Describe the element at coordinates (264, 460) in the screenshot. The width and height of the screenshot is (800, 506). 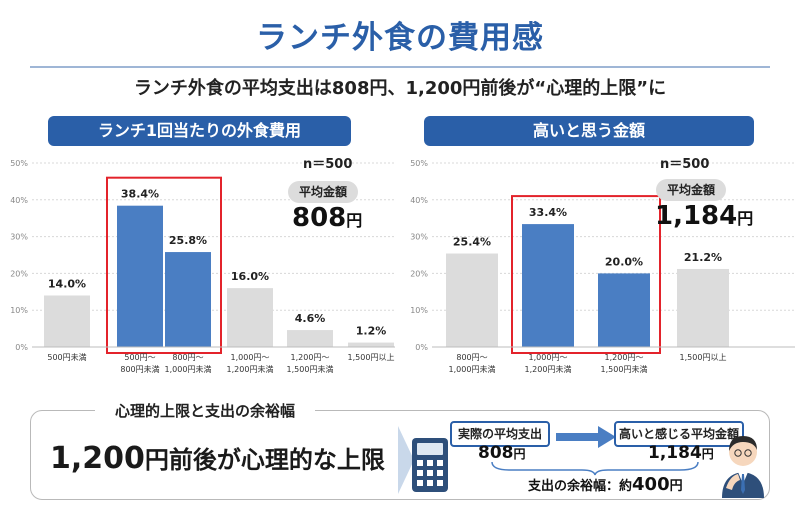
I see `headline-text: 円前後が心理的な上限` at that location.